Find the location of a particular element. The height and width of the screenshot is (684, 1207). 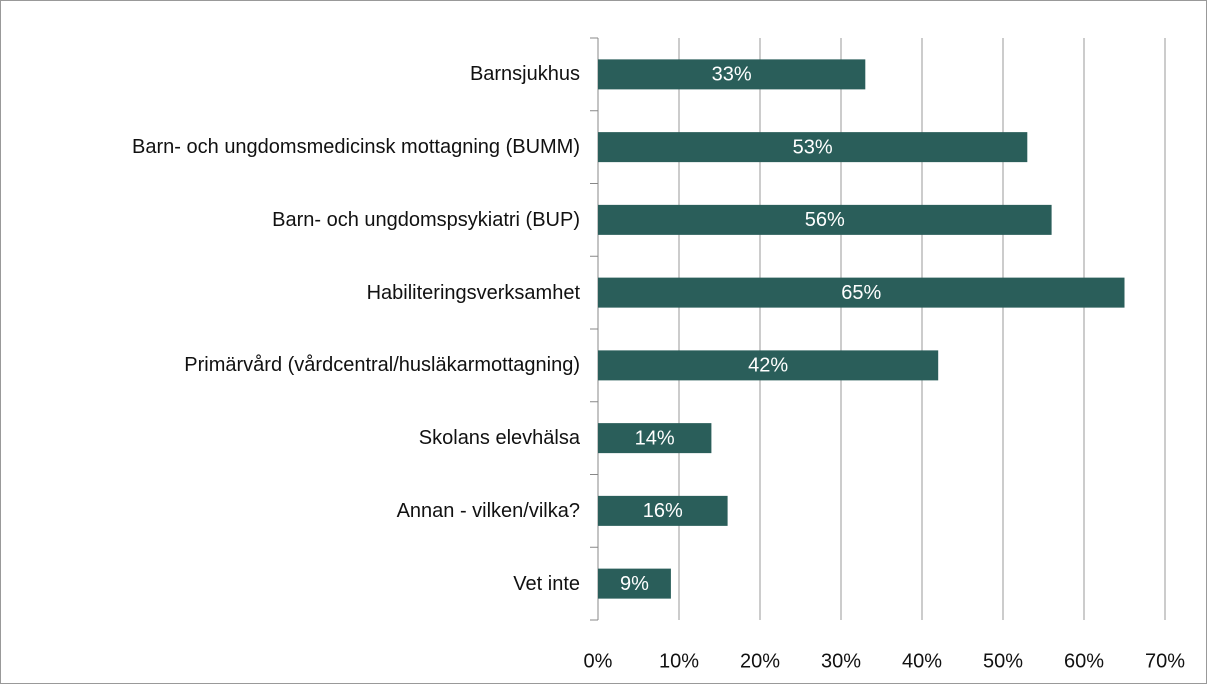

x-tick-label: 50% is located at coordinates (1003, 661).